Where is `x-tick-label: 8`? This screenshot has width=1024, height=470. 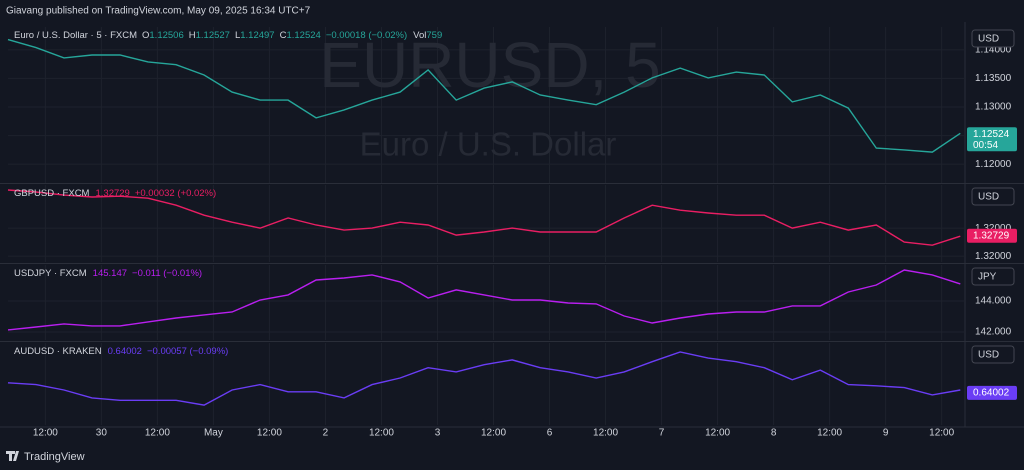
x-tick-label: 8 is located at coordinates (774, 433).